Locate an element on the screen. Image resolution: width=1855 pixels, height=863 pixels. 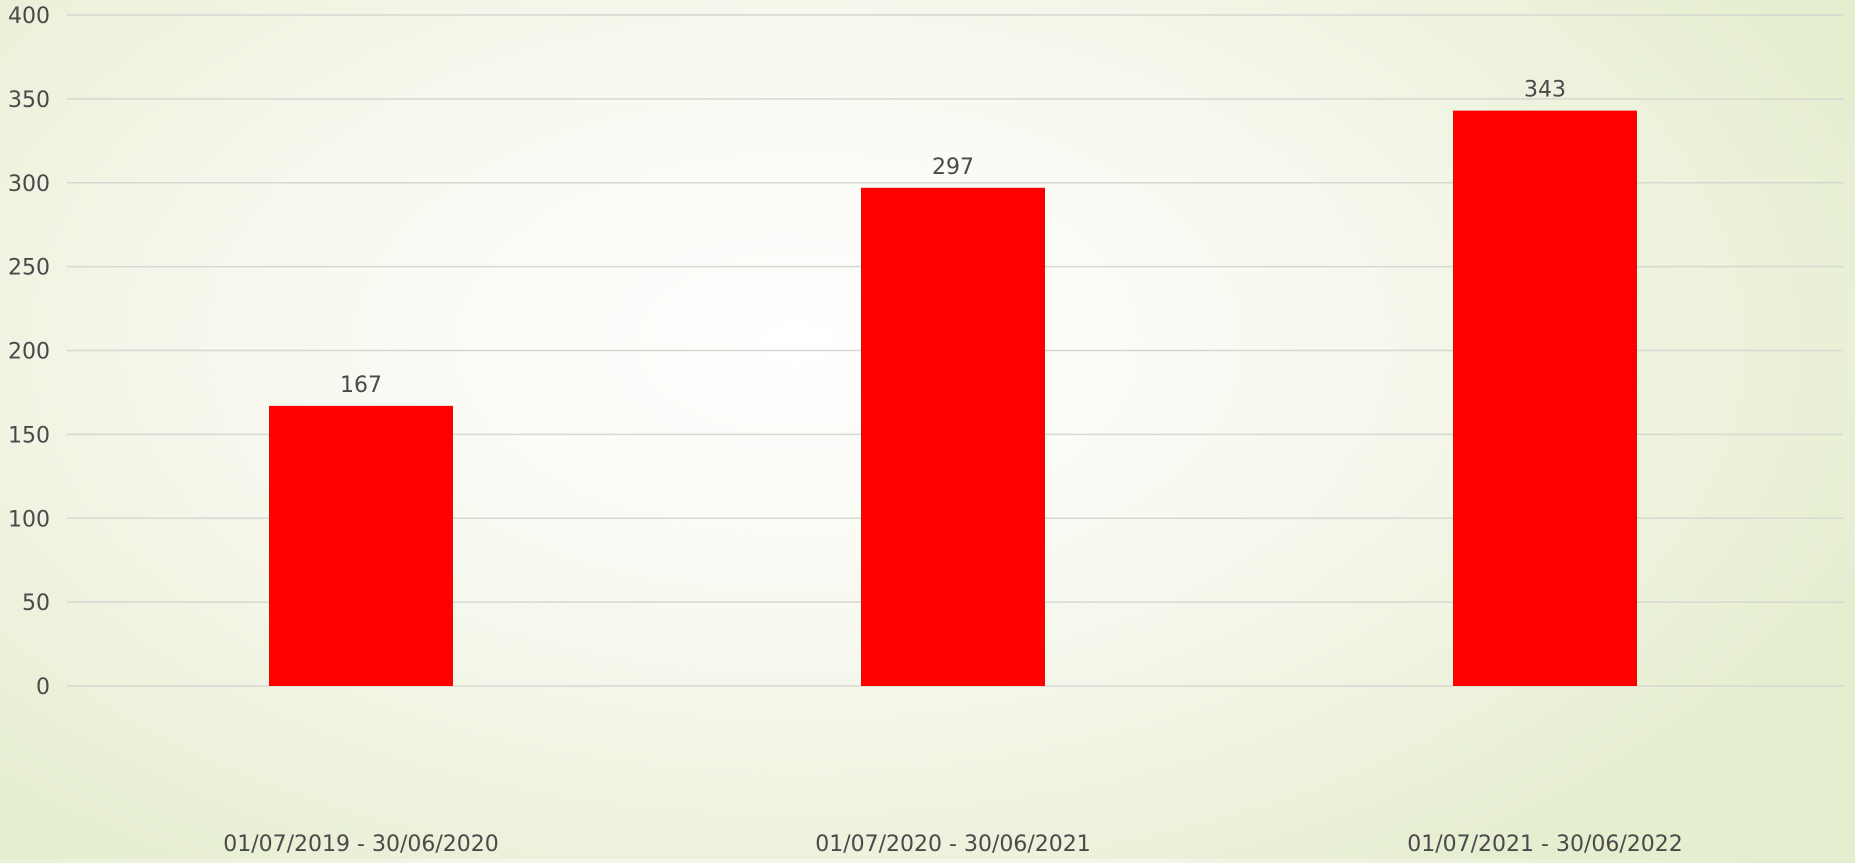
data-label: 297 is located at coordinates (953, 167).